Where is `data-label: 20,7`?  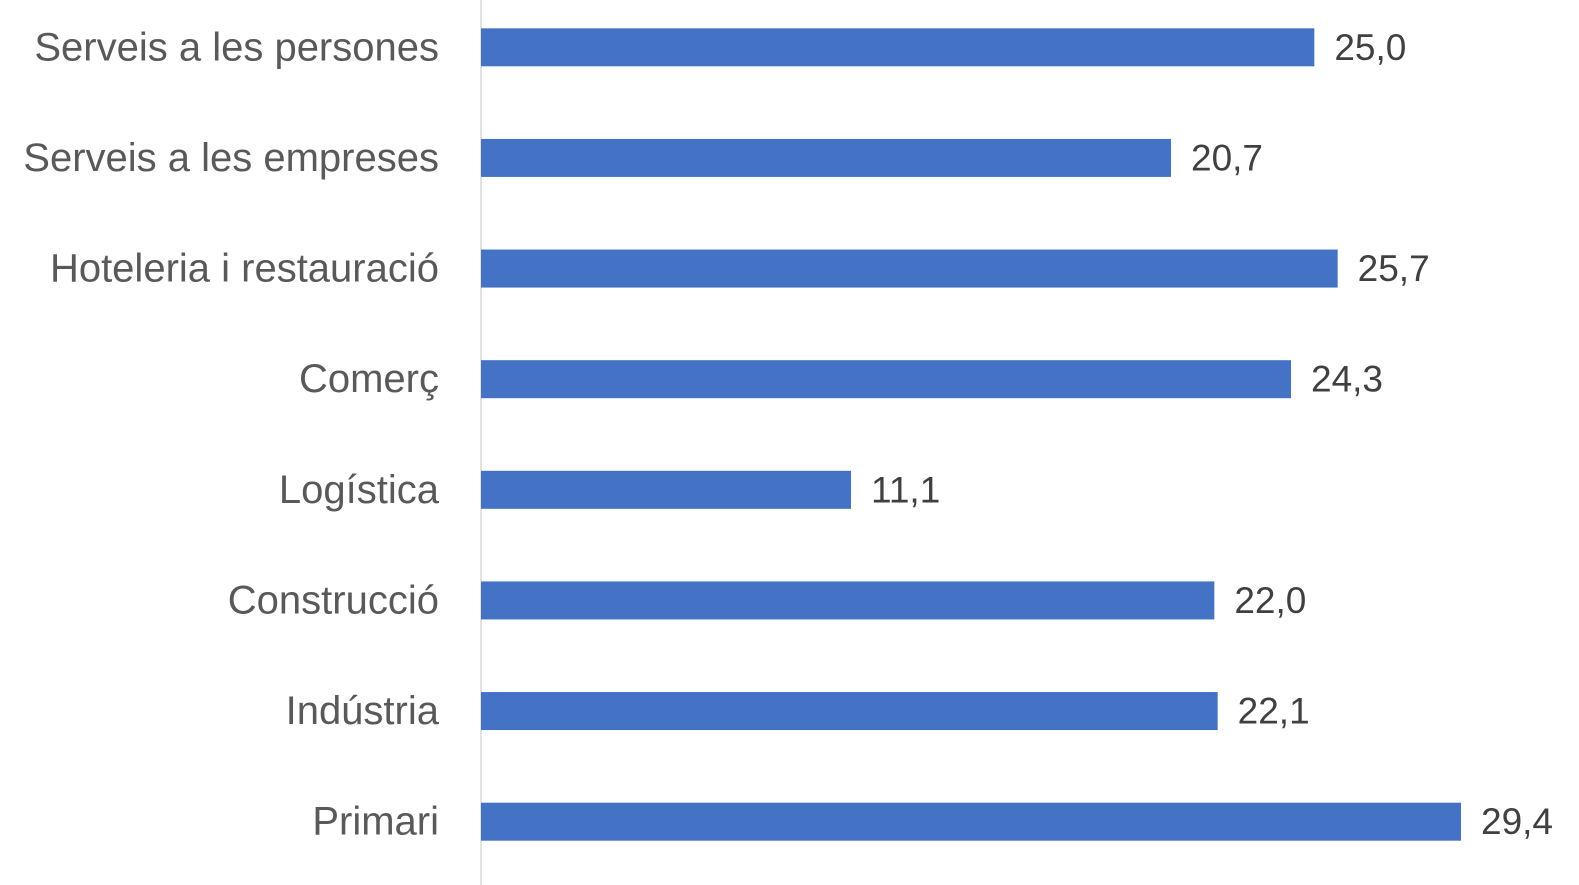 data-label: 20,7 is located at coordinates (1227, 157).